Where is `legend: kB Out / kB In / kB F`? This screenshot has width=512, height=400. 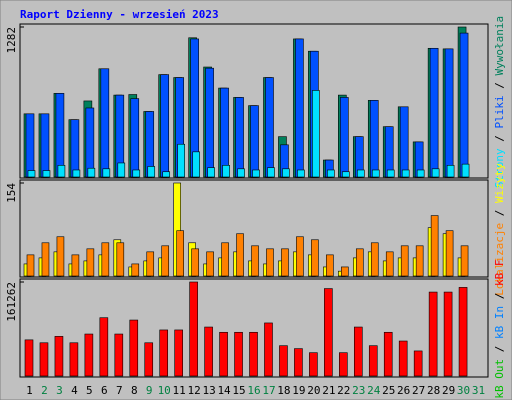 legend: kB Out / kB In / kB F is located at coordinates (499, 328).